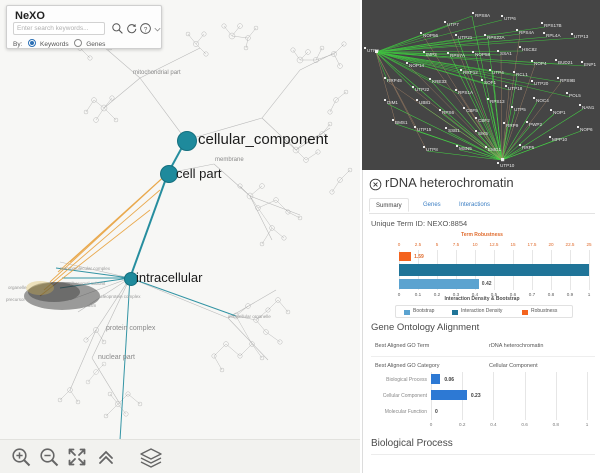 Image resolution: width=600 pixels, height=473 pixels. What do you see at coordinates (406, 380) in the screenshot?
I see `category-label: Biological Process` at bounding box center [406, 380].